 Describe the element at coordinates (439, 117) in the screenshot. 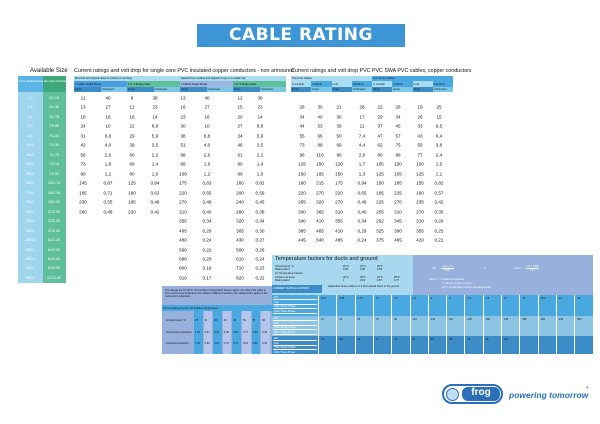

I see `table-cell: 15` at that location.